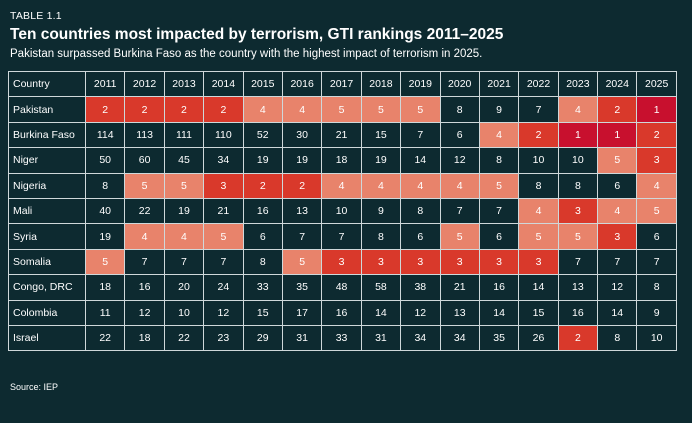 This screenshot has height=423, width=692. What do you see at coordinates (105, 211) in the screenshot?
I see `rank-cell: 40` at bounding box center [105, 211].